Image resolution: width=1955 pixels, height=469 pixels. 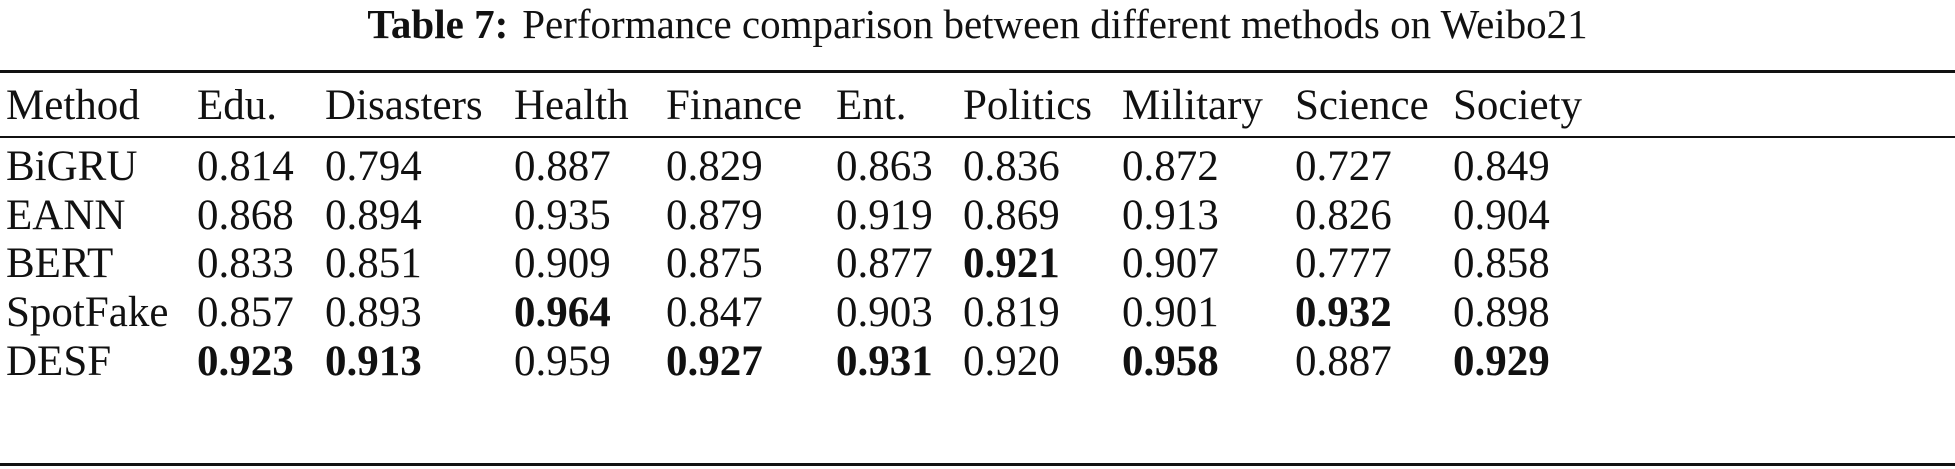 What do you see at coordinates (373, 312) in the screenshot?
I see `score-cell: 0.893` at bounding box center [373, 312].